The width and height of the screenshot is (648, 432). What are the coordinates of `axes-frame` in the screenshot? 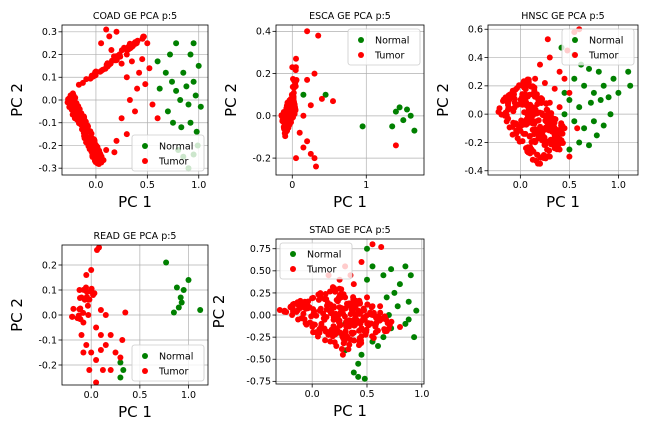 It's located at (350, 311).